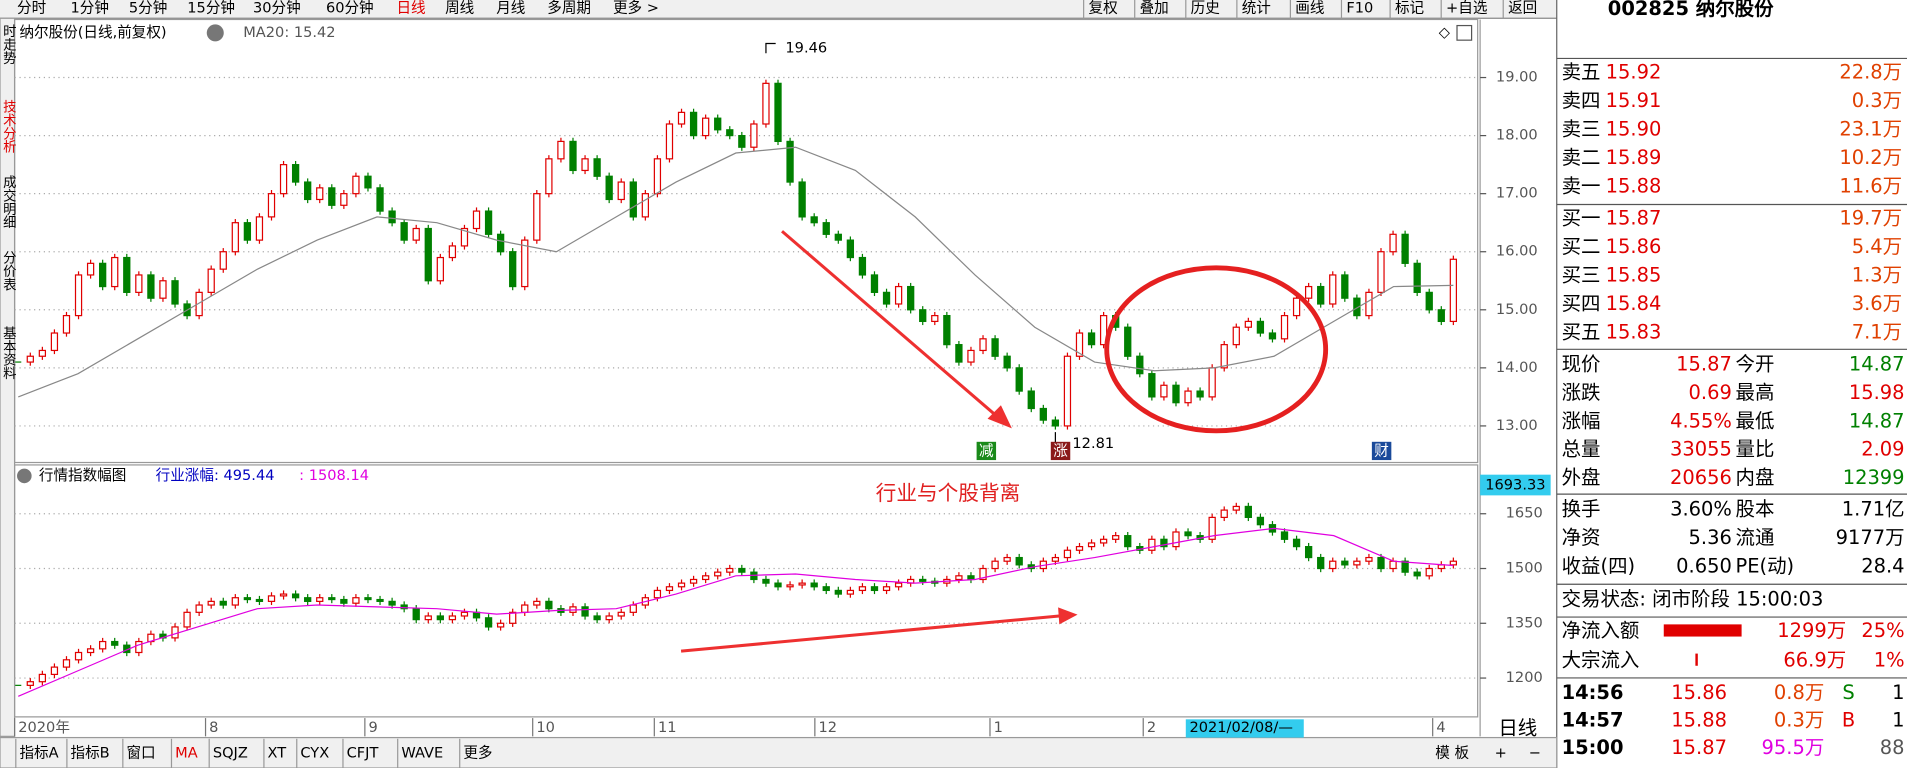 Image resolution: width=1907 pixels, height=768 pixels. What do you see at coordinates (1103, 8) in the screenshot?
I see `action-button: 复权` at bounding box center [1103, 8].